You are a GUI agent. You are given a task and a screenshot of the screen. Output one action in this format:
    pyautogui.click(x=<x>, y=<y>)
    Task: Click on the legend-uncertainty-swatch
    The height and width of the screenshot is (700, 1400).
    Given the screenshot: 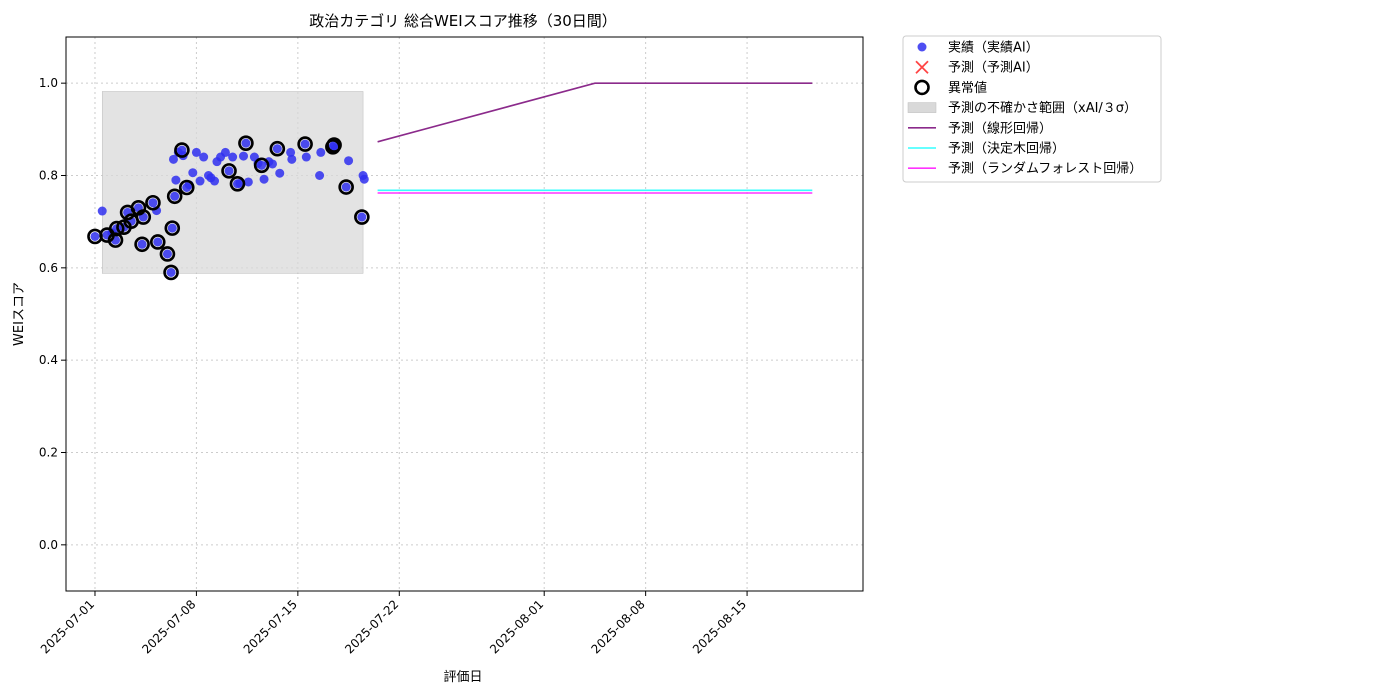 What is the action you would take?
    pyautogui.click(x=922, y=107)
    